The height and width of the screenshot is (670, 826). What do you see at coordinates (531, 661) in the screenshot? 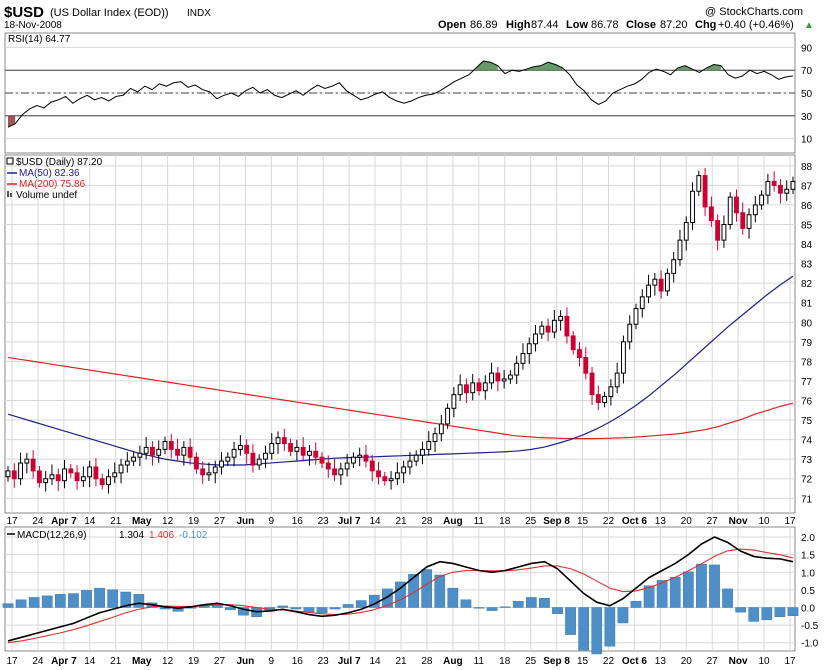
I see `x-axis-bottom-tick-label-20: 25` at bounding box center [531, 661].